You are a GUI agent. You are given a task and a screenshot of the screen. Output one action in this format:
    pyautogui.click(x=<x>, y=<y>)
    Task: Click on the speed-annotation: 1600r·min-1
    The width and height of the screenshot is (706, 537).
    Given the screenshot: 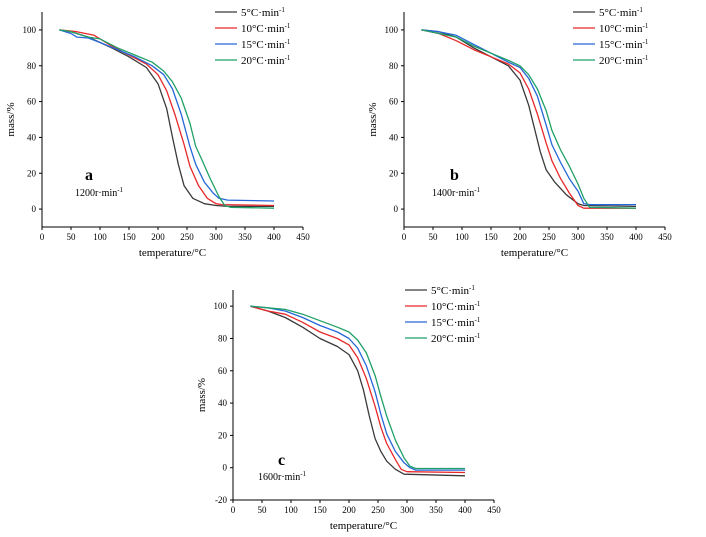 What is the action you would take?
    pyautogui.click(x=282, y=476)
    